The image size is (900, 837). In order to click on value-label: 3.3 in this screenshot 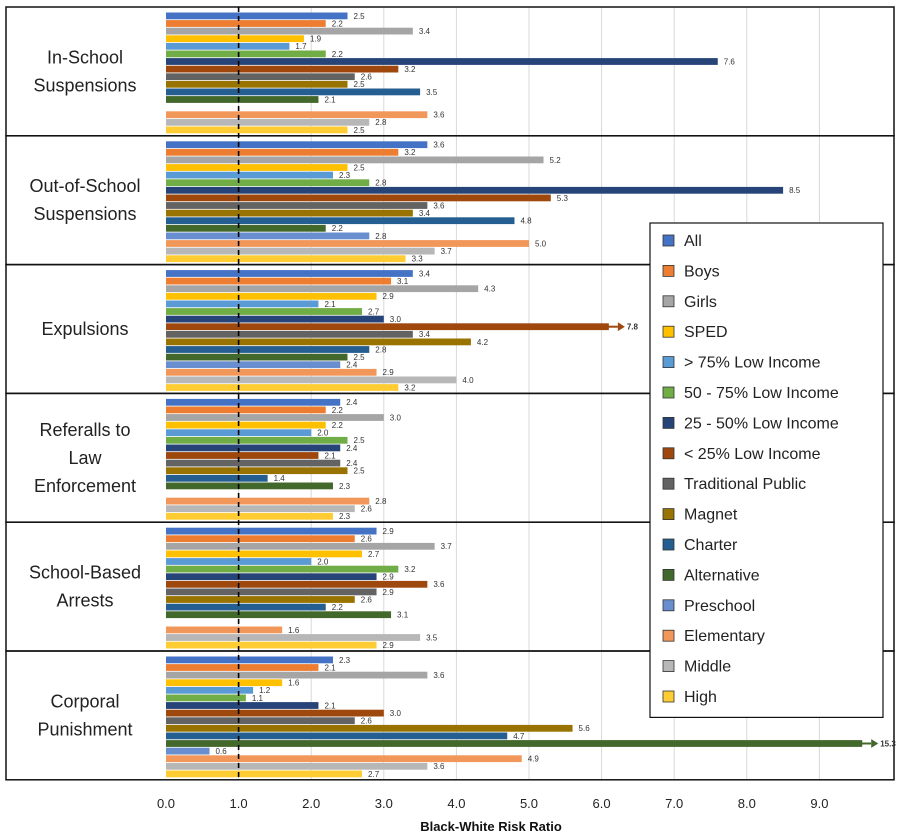, I will do `click(418, 259)`.